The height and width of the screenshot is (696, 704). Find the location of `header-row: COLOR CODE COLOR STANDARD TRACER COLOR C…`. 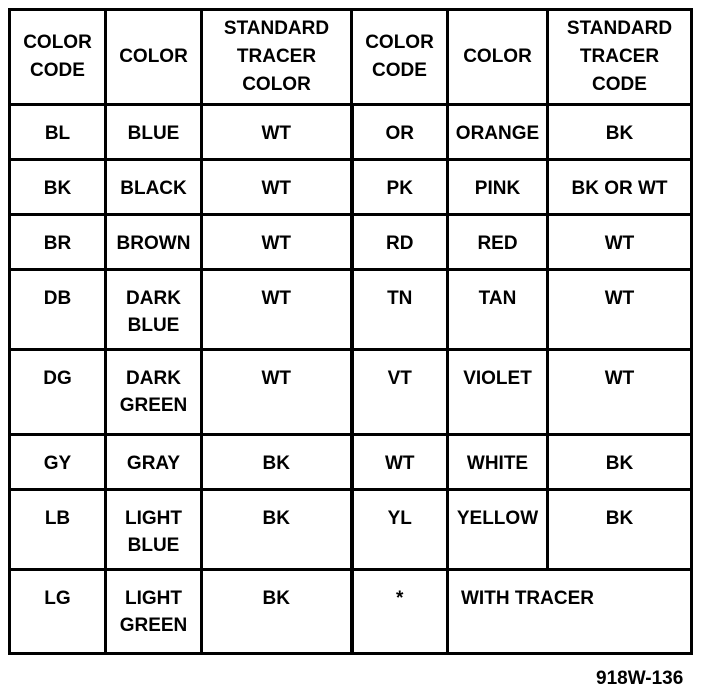

header-row: COLOR CODE COLOR STANDARD TRACER COLOR C… is located at coordinates (350, 57).